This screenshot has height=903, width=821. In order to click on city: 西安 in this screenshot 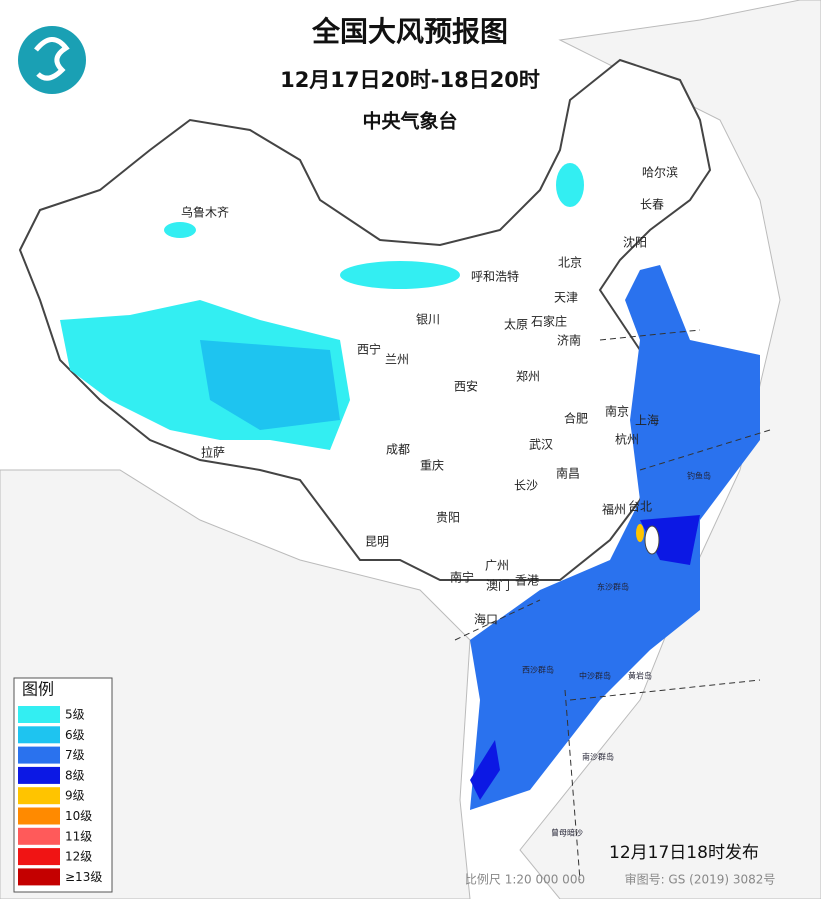, I will do `click(466, 386)`.